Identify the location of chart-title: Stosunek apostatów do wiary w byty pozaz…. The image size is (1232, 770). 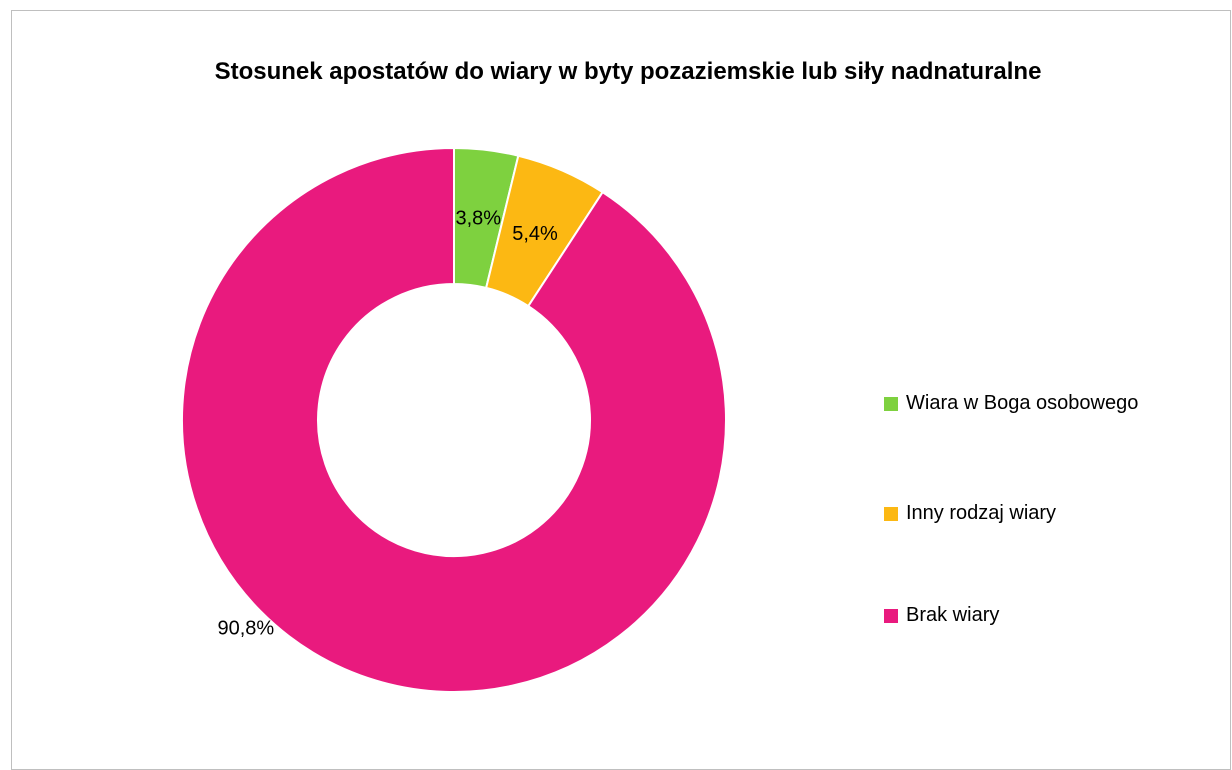
(628, 71).